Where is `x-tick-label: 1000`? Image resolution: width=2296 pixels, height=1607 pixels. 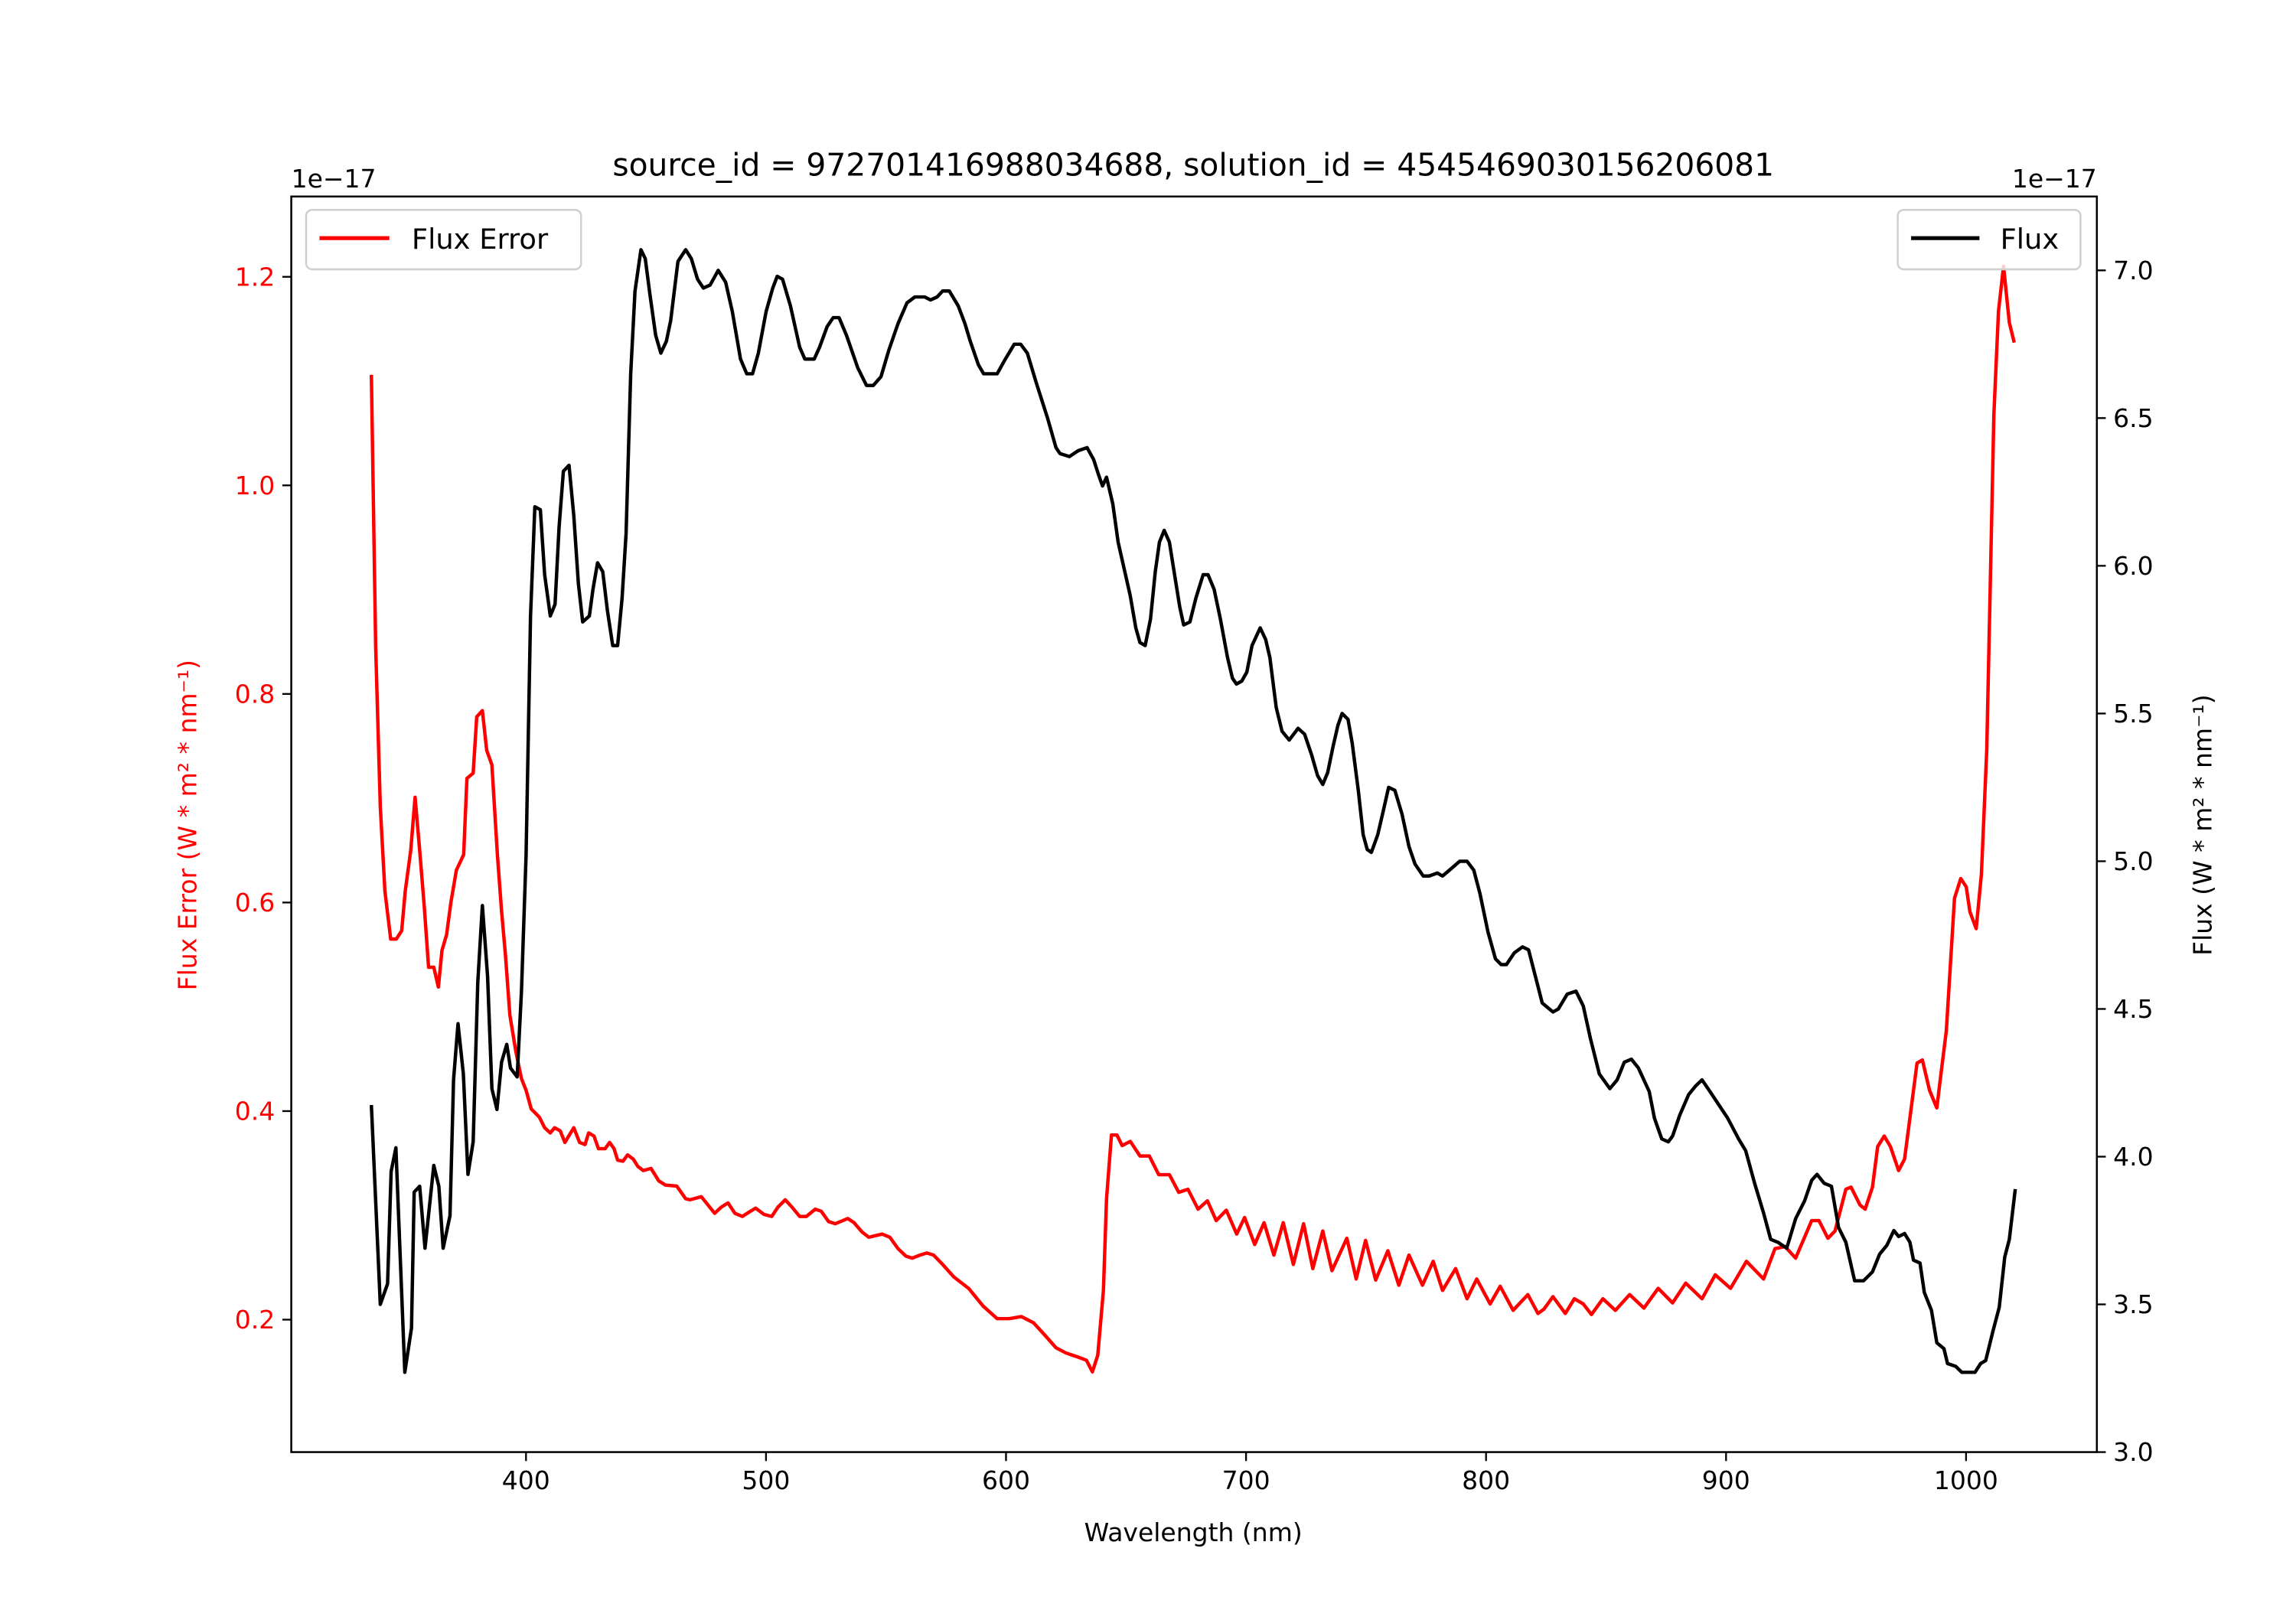 x-tick-label: 1000 is located at coordinates (1966, 1480).